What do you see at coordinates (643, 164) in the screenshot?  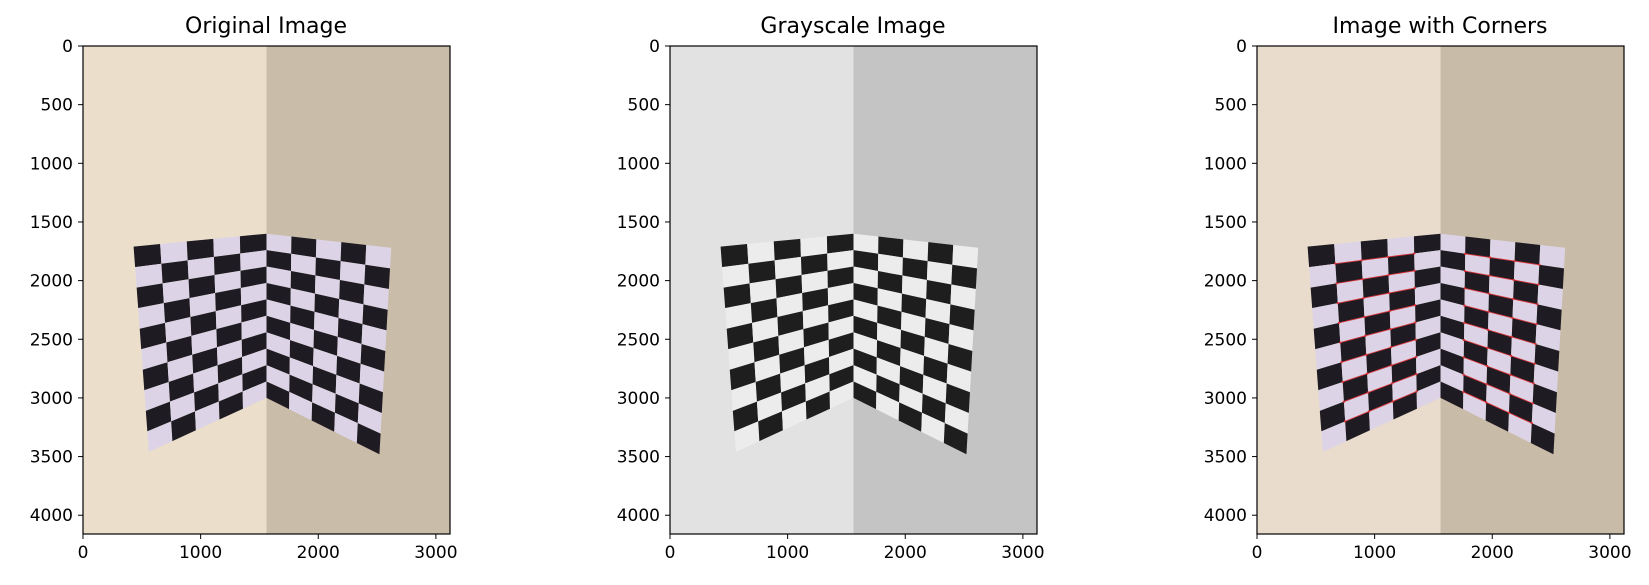 I see `y-tick: 1000` at bounding box center [643, 164].